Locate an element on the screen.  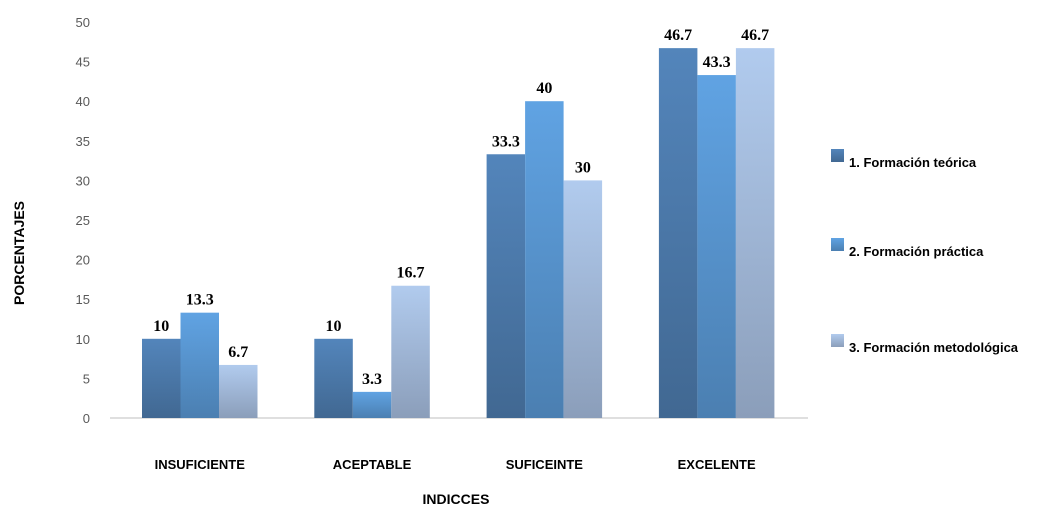
y-tick-label: 10 is located at coordinates (83, 339).